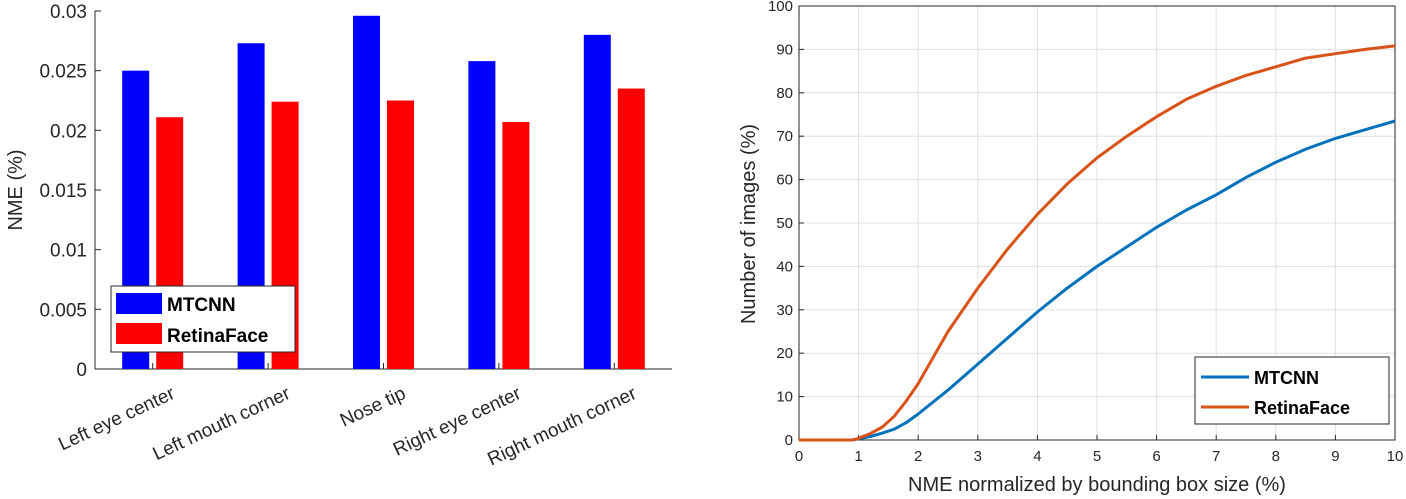  What do you see at coordinates (482, 215) in the screenshot?
I see `bar-mtcnn-right-eye-center` at bounding box center [482, 215].